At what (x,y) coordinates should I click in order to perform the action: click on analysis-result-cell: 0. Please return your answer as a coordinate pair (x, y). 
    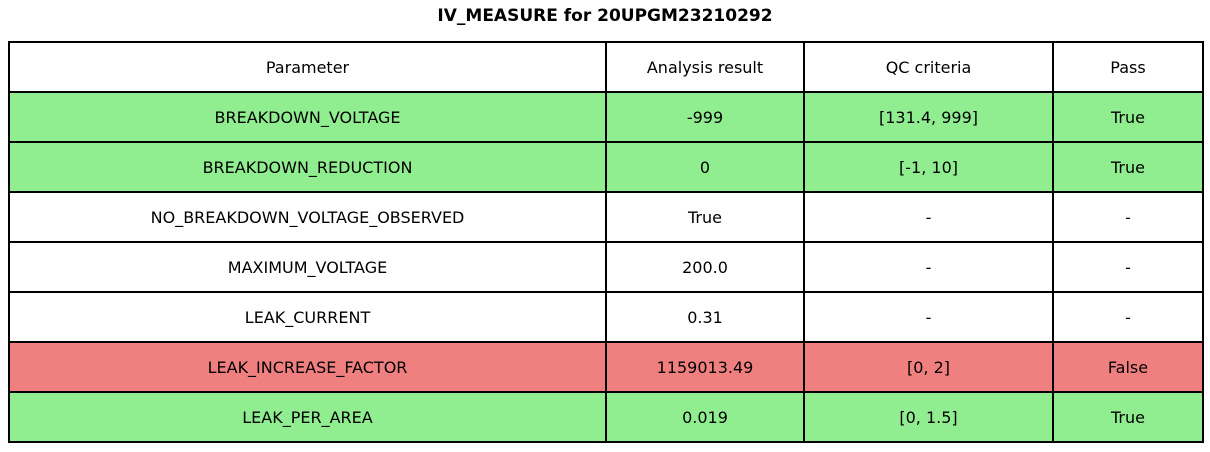
    Looking at the image, I should click on (705, 167).